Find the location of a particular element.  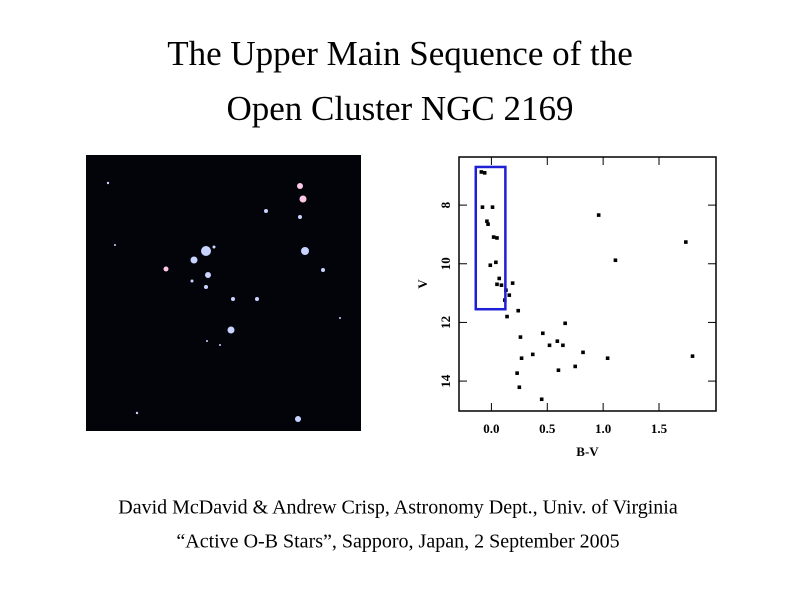

plot-frame is located at coordinates (587, 284).